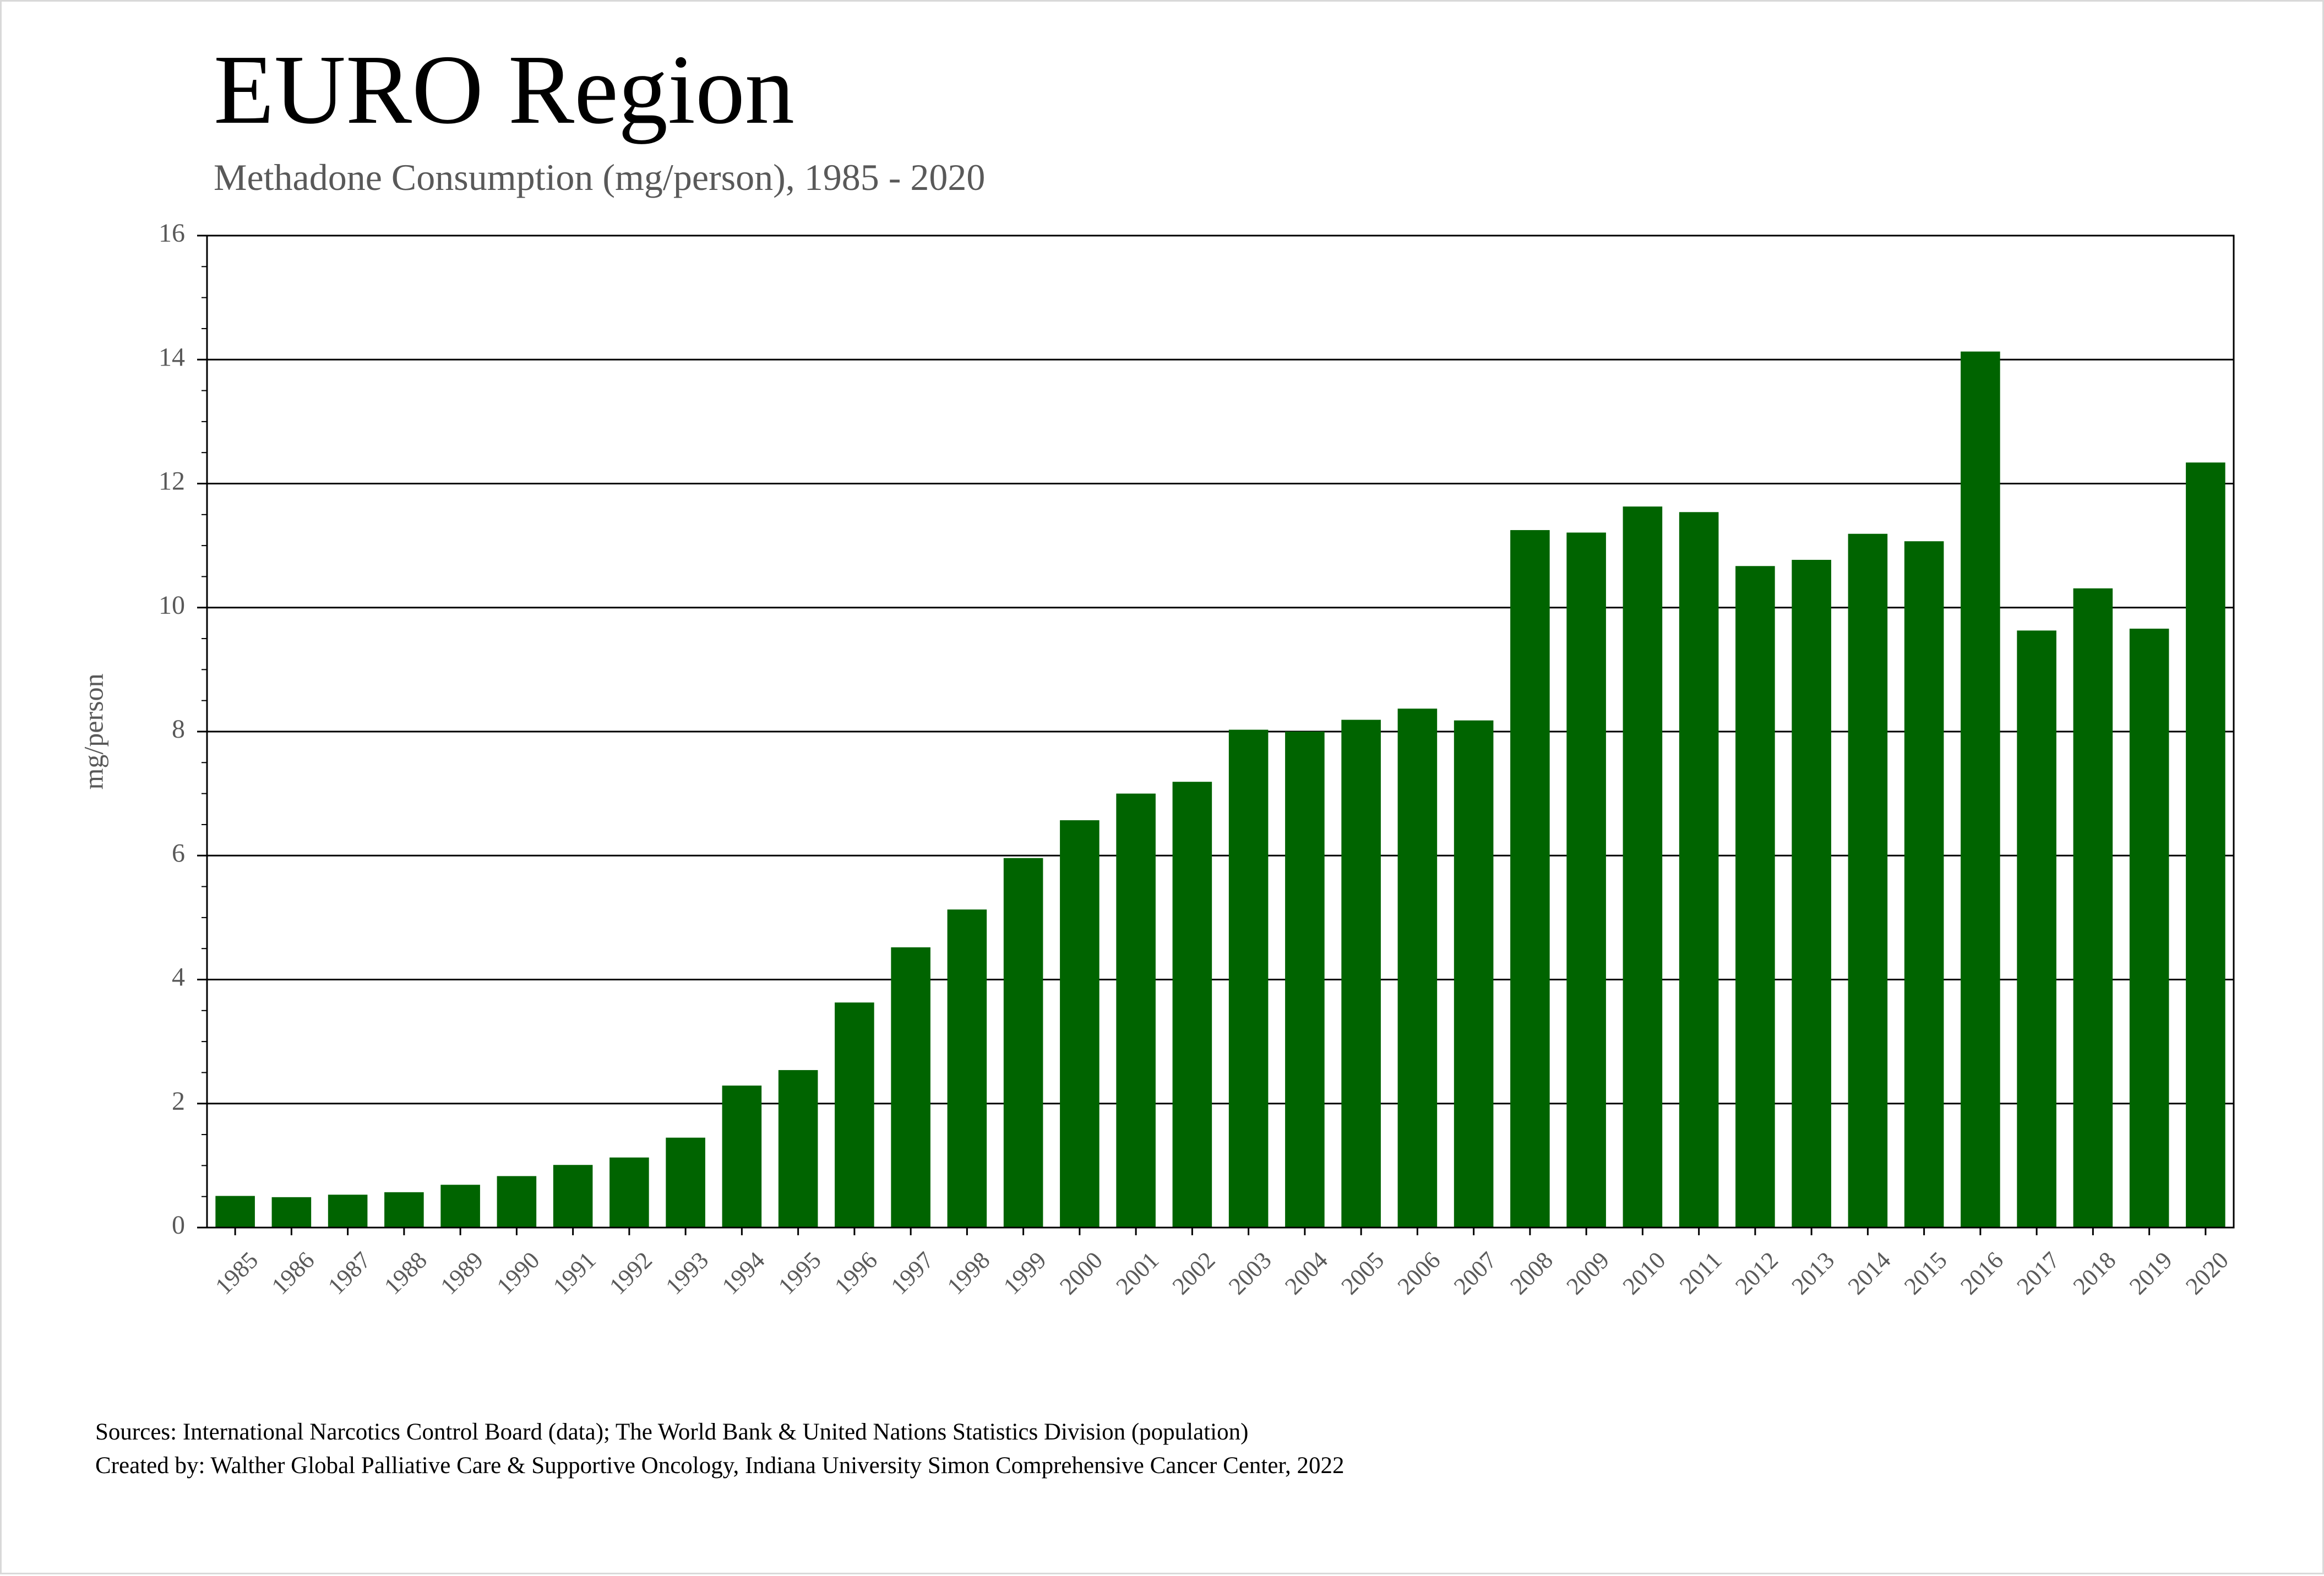 Image resolution: width=2324 pixels, height=1576 pixels. What do you see at coordinates (1192, 1005) in the screenshot?
I see `bar-2002` at bounding box center [1192, 1005].